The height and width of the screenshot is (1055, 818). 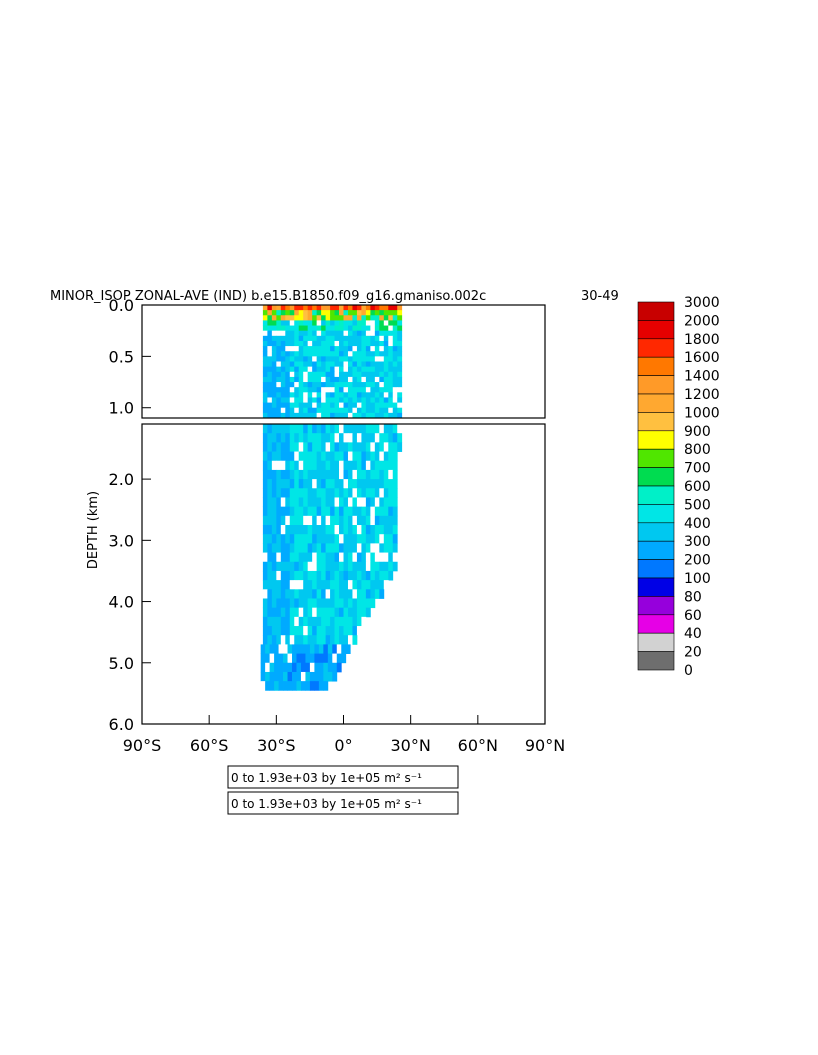 What do you see at coordinates (478, 745) in the screenshot?
I see `x-tick-label: 60°N` at bounding box center [478, 745].